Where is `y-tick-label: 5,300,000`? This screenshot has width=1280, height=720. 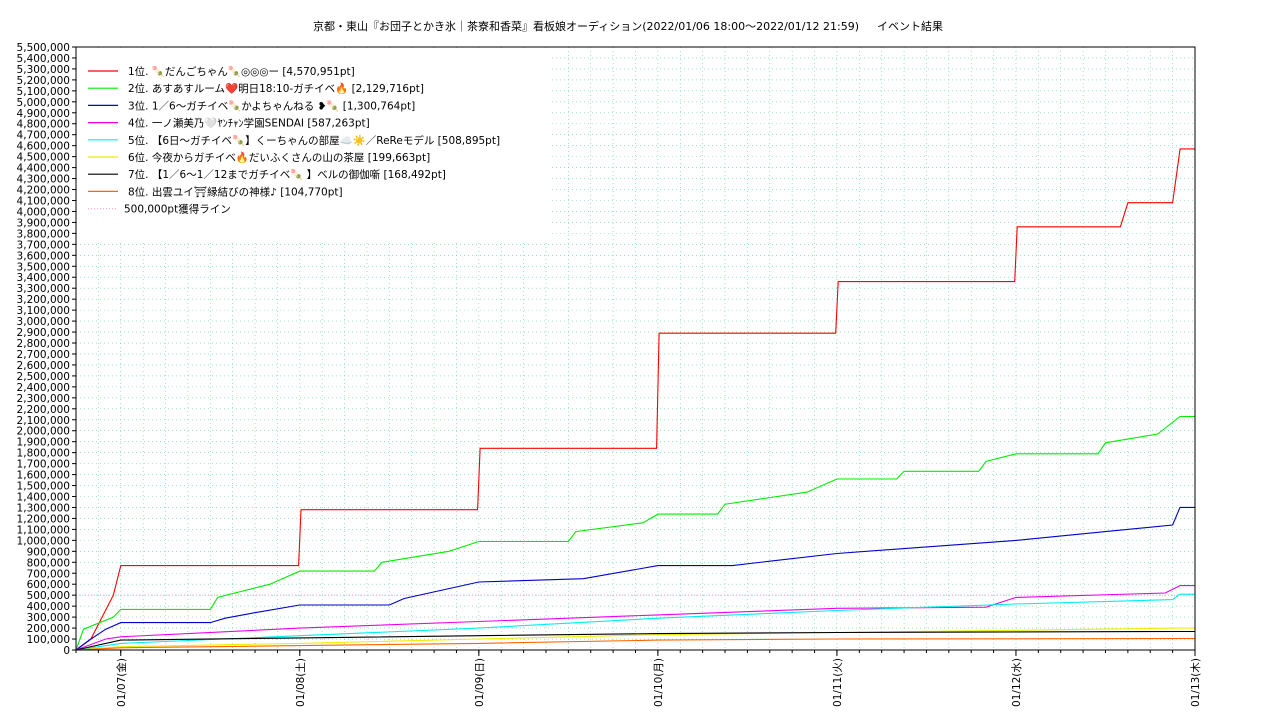
y-tick-label: 5,300,000 is located at coordinates (43, 70).